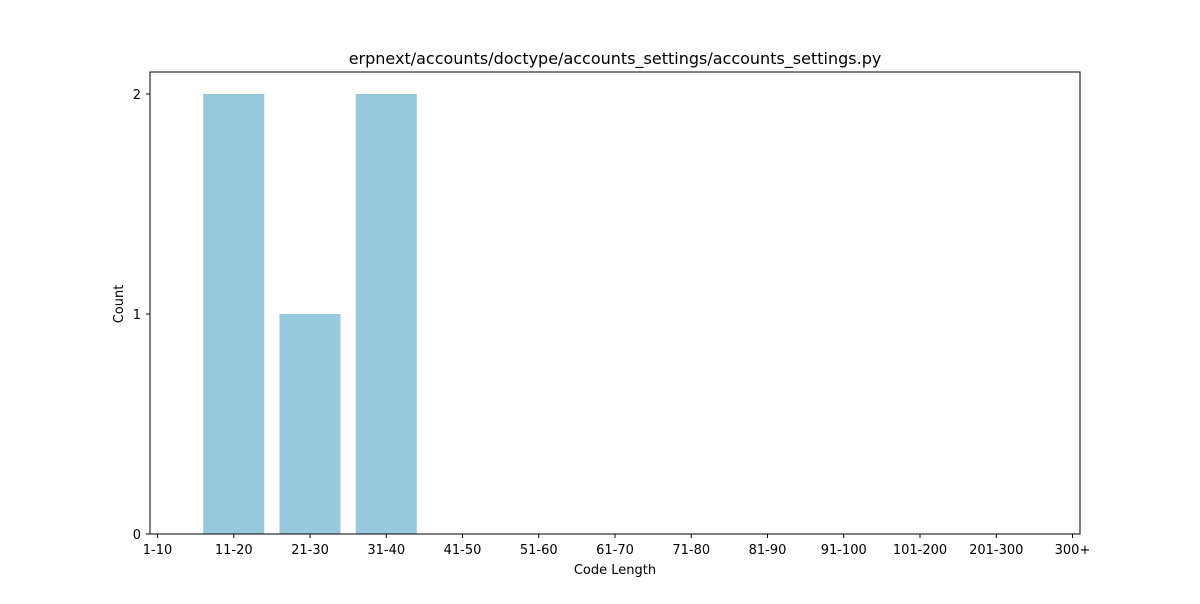  What do you see at coordinates (920, 550) in the screenshot?
I see `x-tick-label: 101-200` at bounding box center [920, 550].